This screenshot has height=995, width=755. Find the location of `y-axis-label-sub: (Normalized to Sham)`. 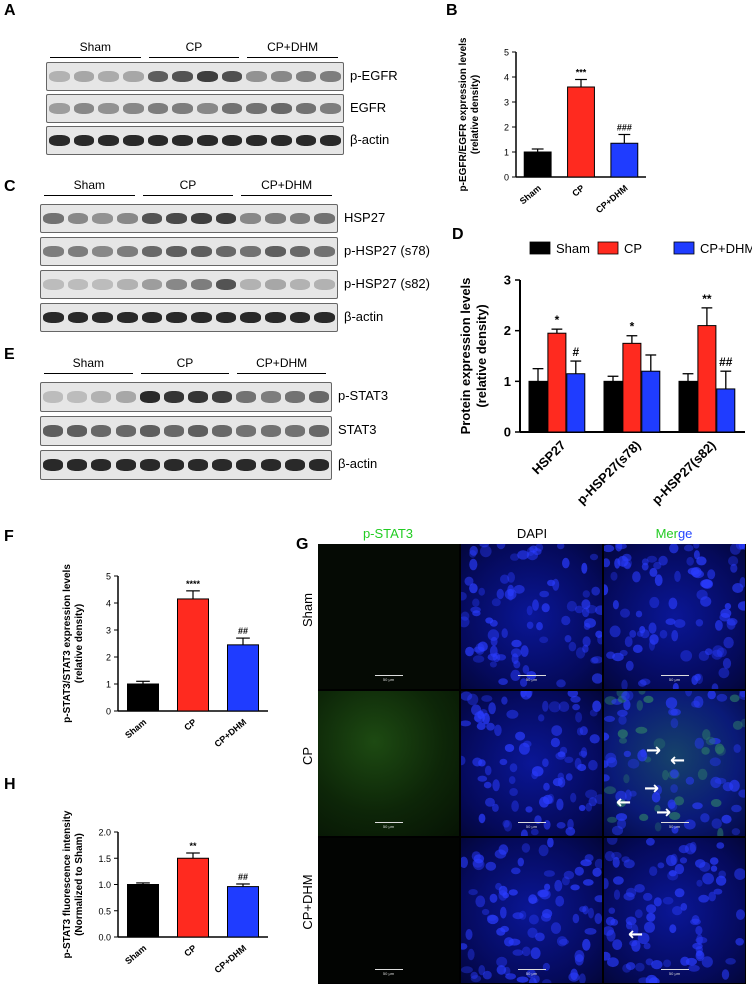

y-axis-label-sub: (Normalized to Sham) is located at coordinates (79, 884).